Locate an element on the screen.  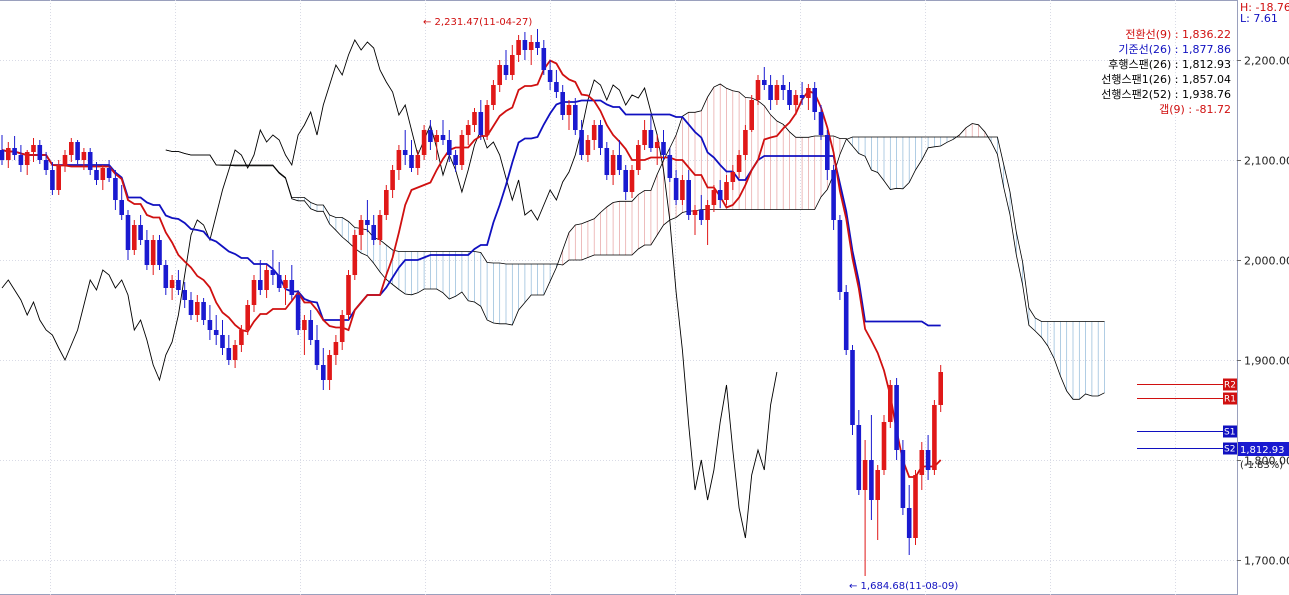
legend-item: 선행스팬2(52) : 1,938.76 is located at coordinates (1166, 94).